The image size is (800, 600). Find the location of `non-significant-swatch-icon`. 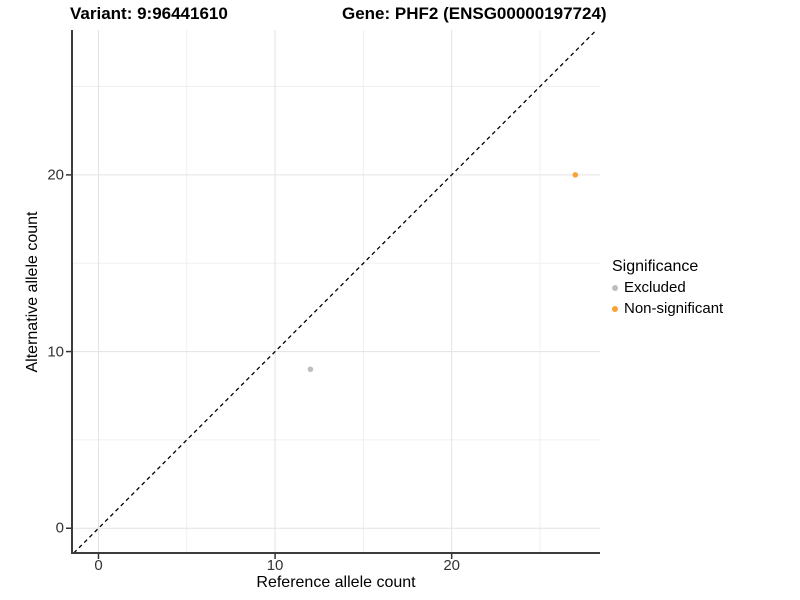

non-significant-swatch-icon is located at coordinates (615, 308).